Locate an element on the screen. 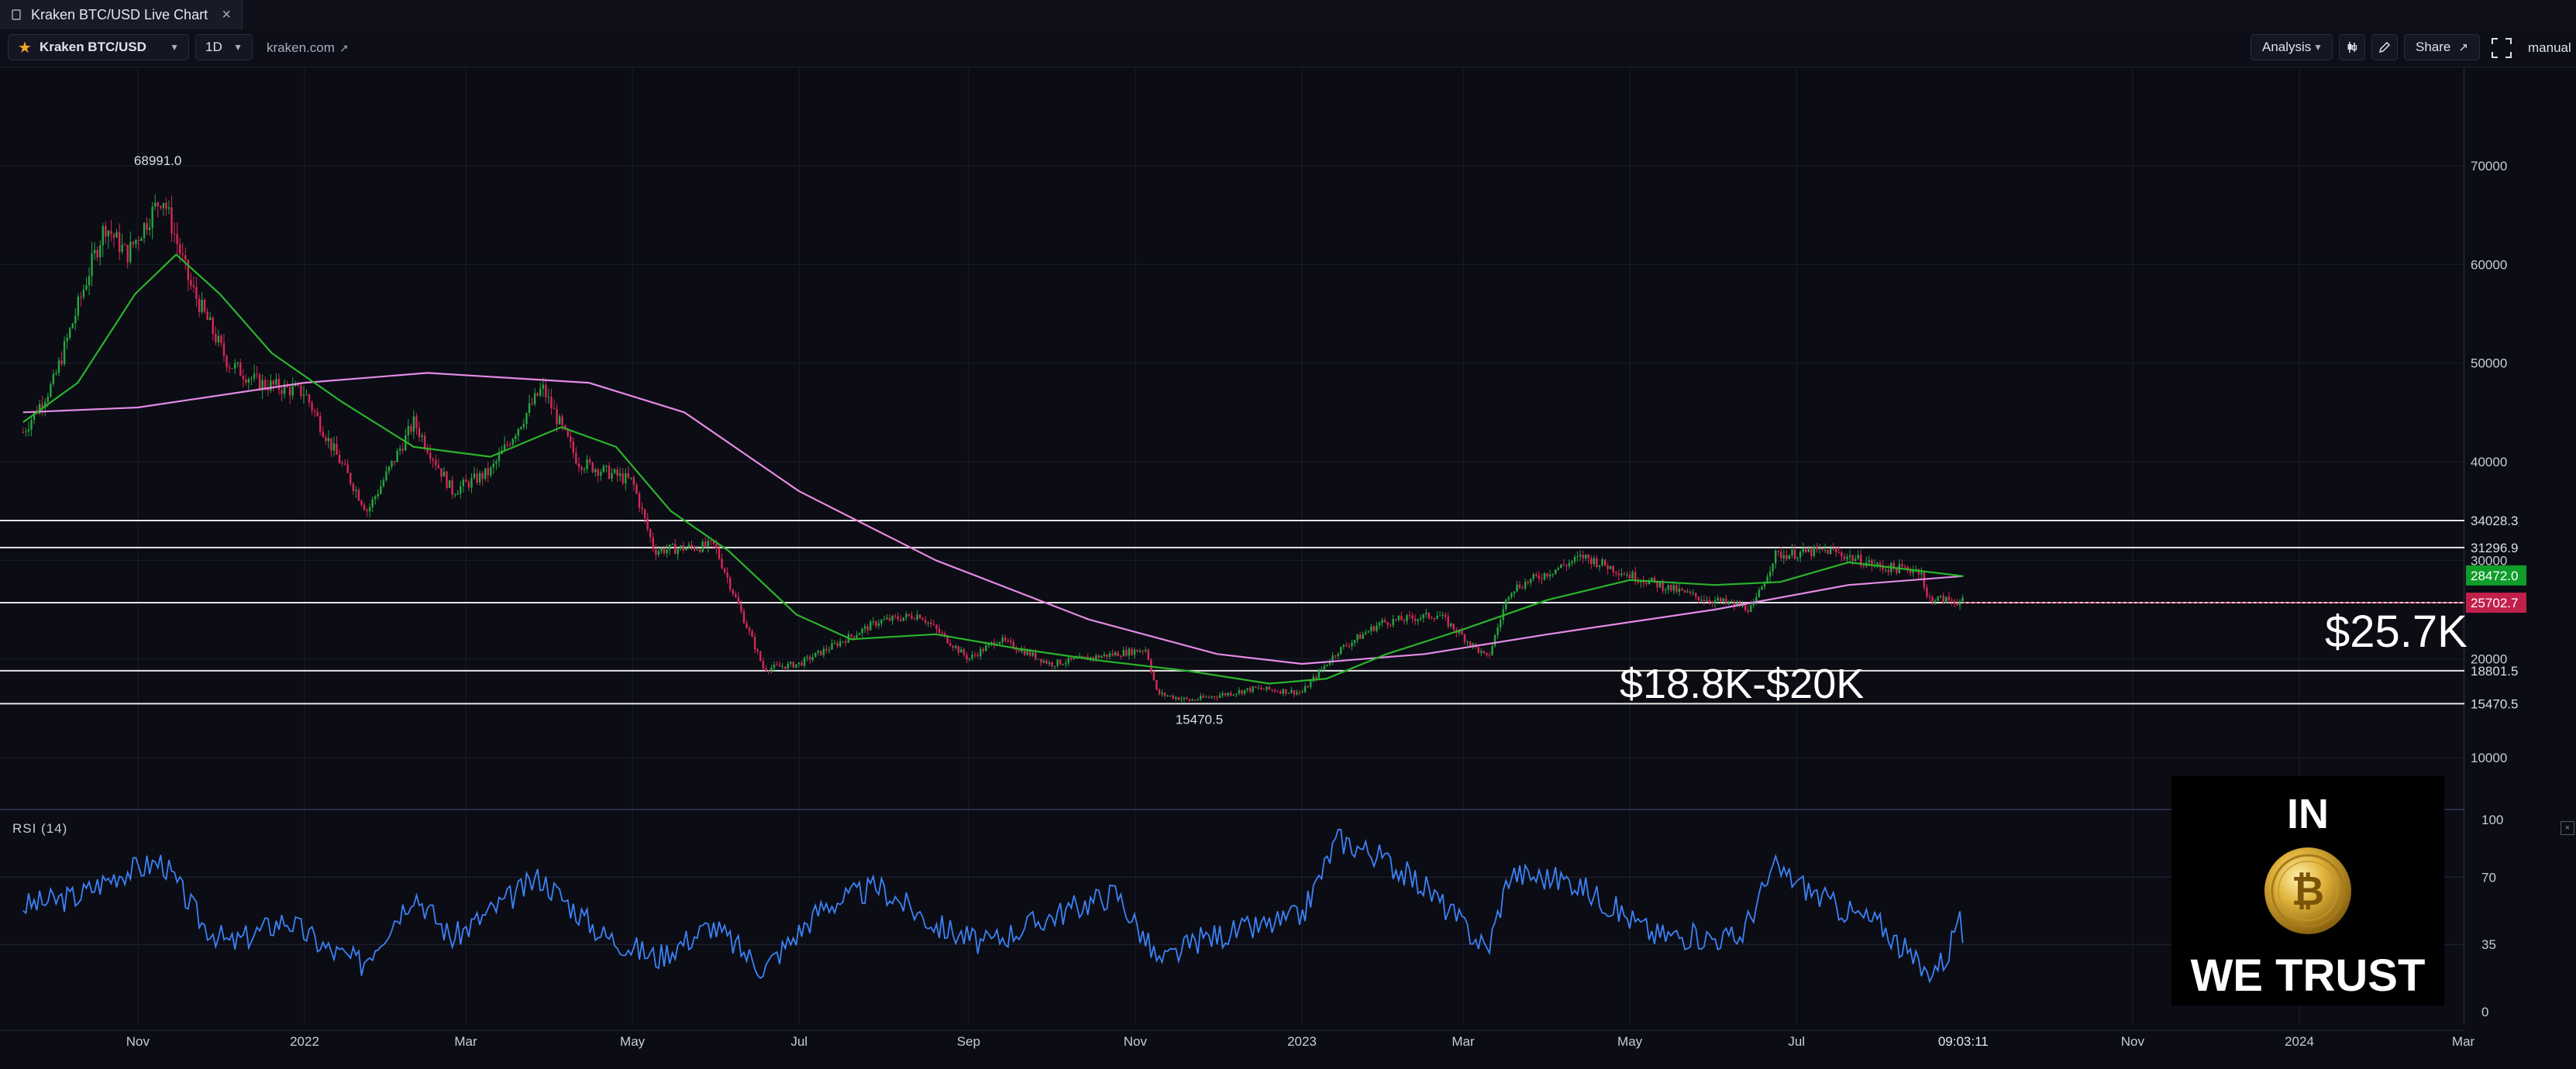  pane-separator is located at coordinates (1232, 810).